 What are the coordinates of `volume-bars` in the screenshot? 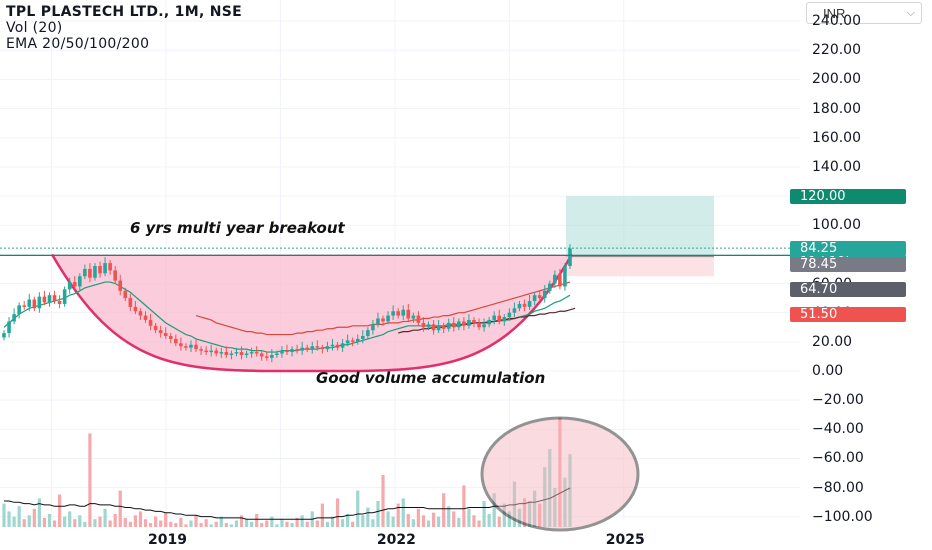 It's located at (287, 472).